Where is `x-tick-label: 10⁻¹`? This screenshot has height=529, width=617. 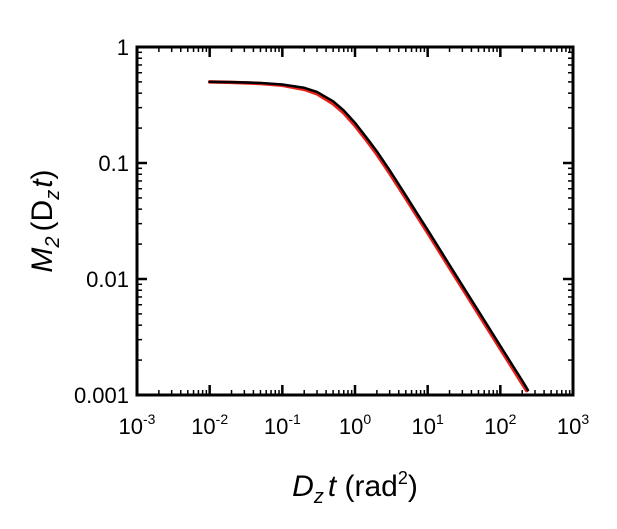
x-tick-label: 10⁻¹ is located at coordinates (282, 425).